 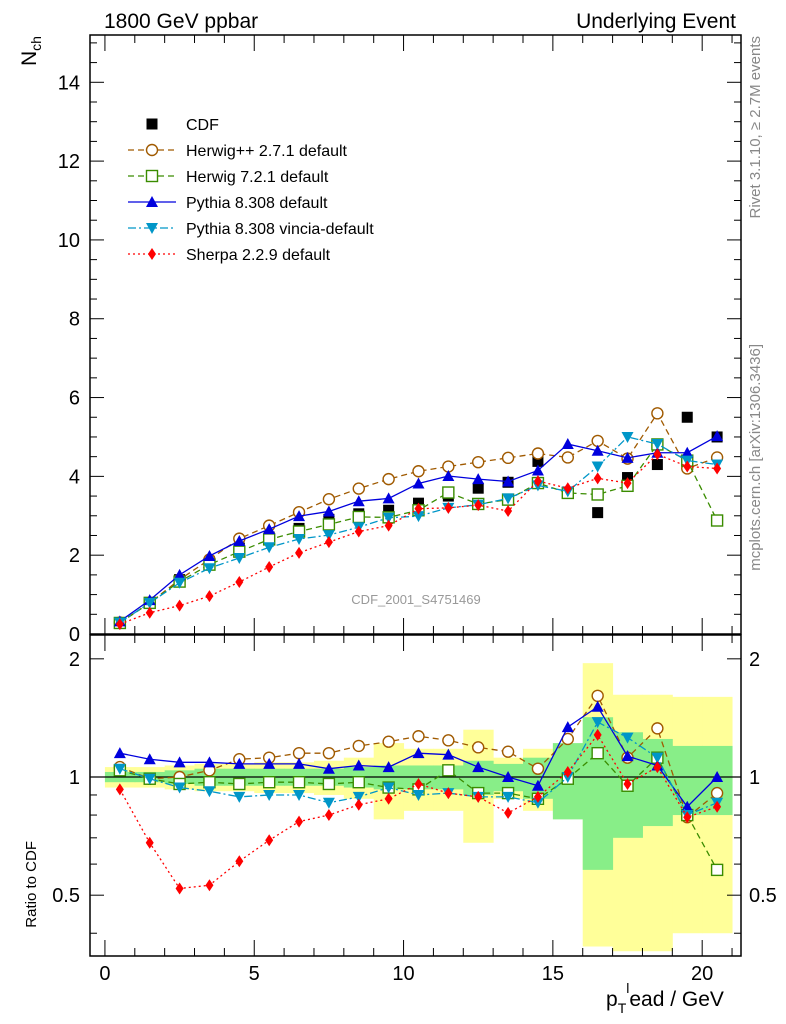 What do you see at coordinates (280, 229) in the screenshot?
I see `legend-label-pythia-8-308-vincia-default: Pythia 8.308 vincia-default` at bounding box center [280, 229].